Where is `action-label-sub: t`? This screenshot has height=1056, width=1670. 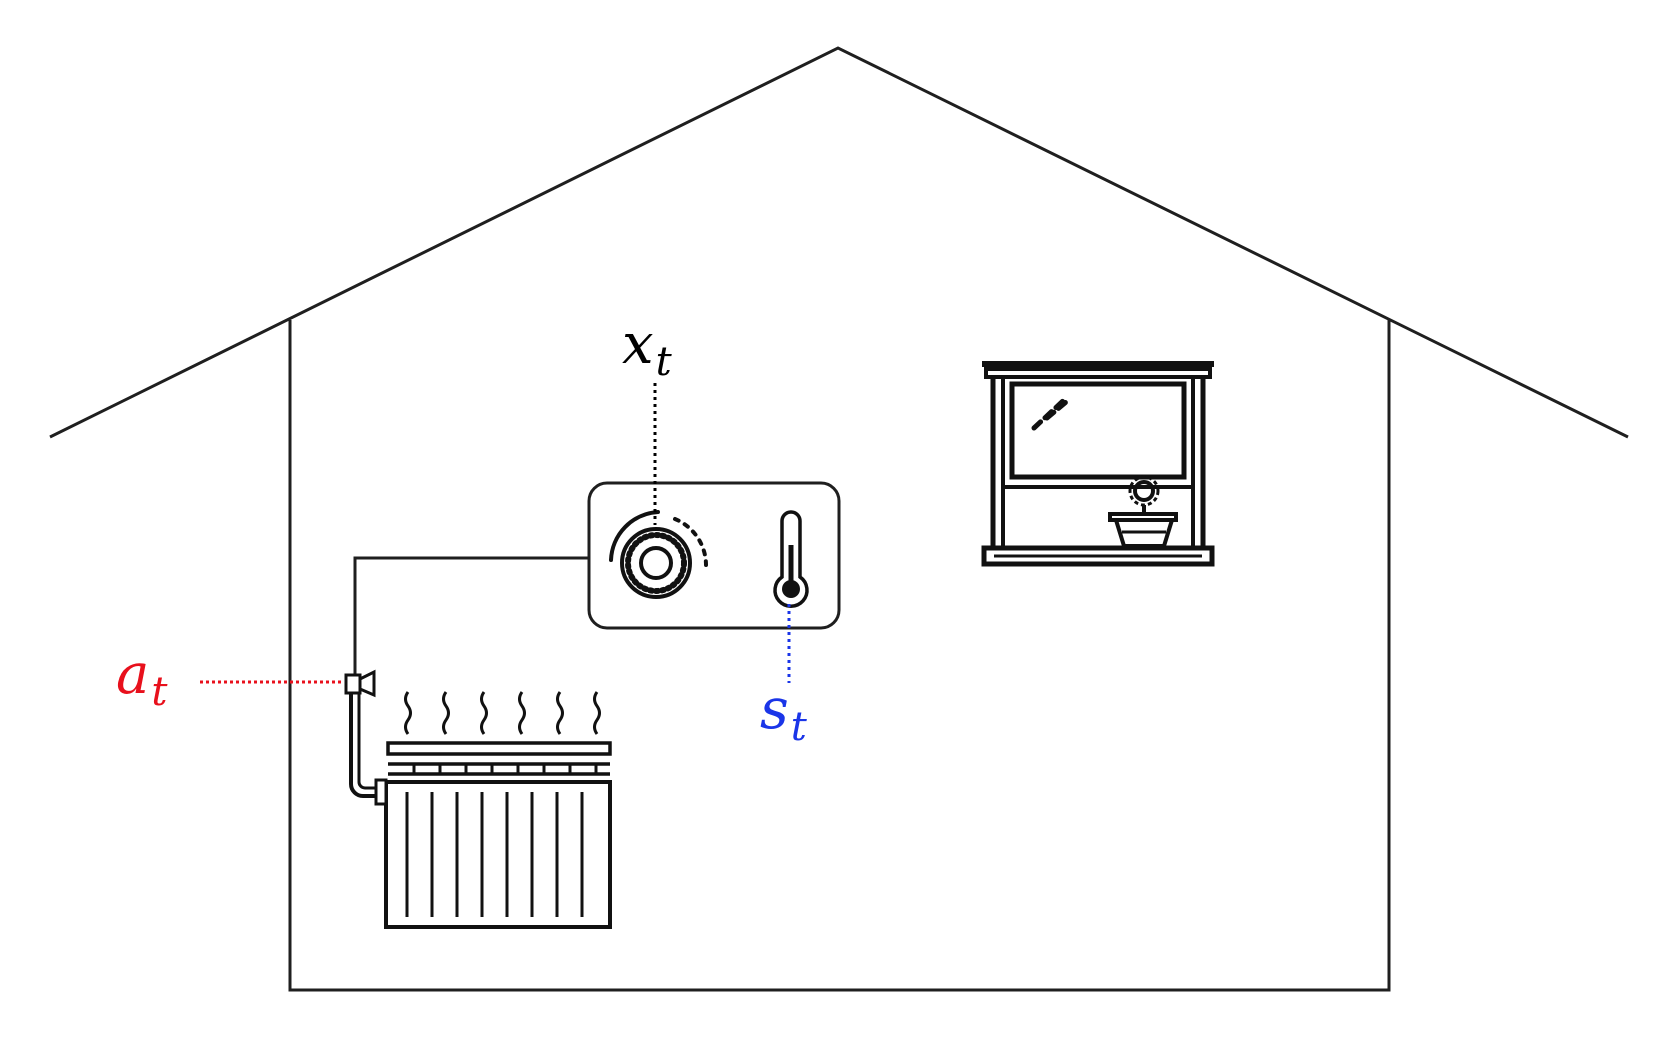
action-label-sub: t is located at coordinates (159, 692).